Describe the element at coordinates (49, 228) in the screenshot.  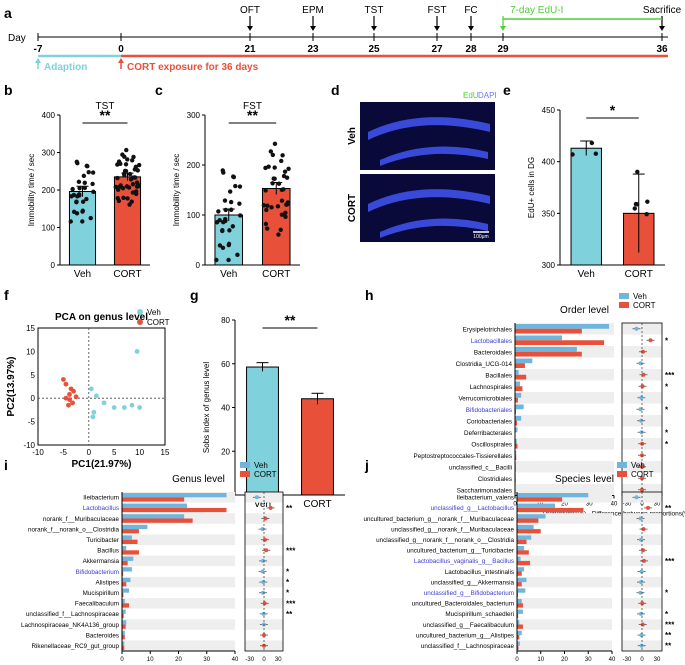
I see `chart-b-ytick-label: 100` at that location.